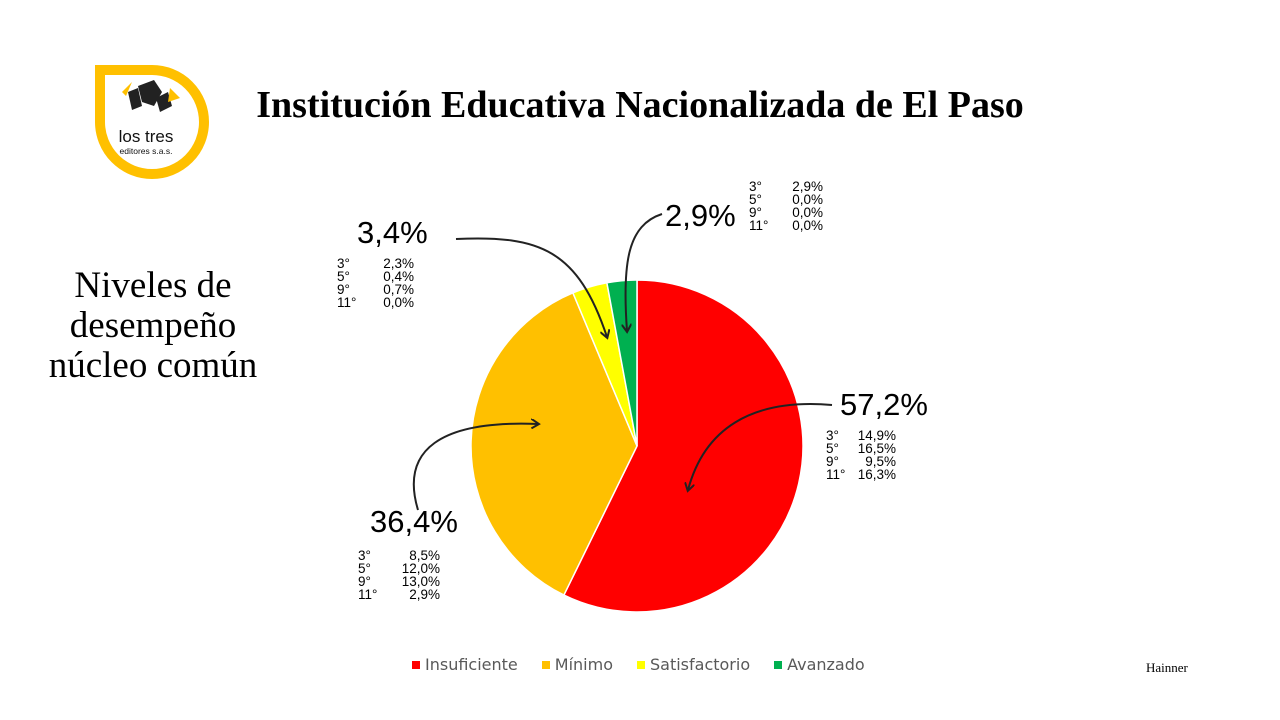 This screenshot has width=1280, height=720. Describe the element at coordinates (421, 568) in the screenshot. I see `breakdown-value: 12,0%` at that location.